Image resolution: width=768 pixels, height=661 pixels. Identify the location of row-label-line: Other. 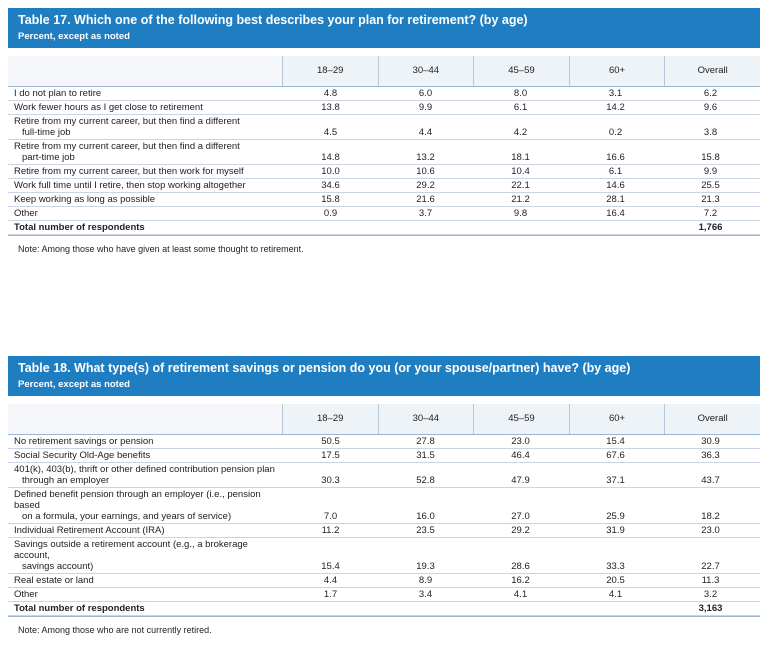
(26, 594).